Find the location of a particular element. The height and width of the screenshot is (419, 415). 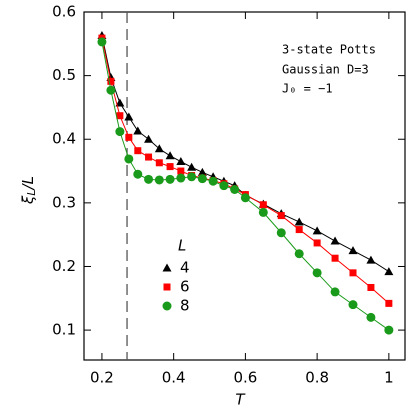

y-tick-label: 0.1 is located at coordinates (64, 330).